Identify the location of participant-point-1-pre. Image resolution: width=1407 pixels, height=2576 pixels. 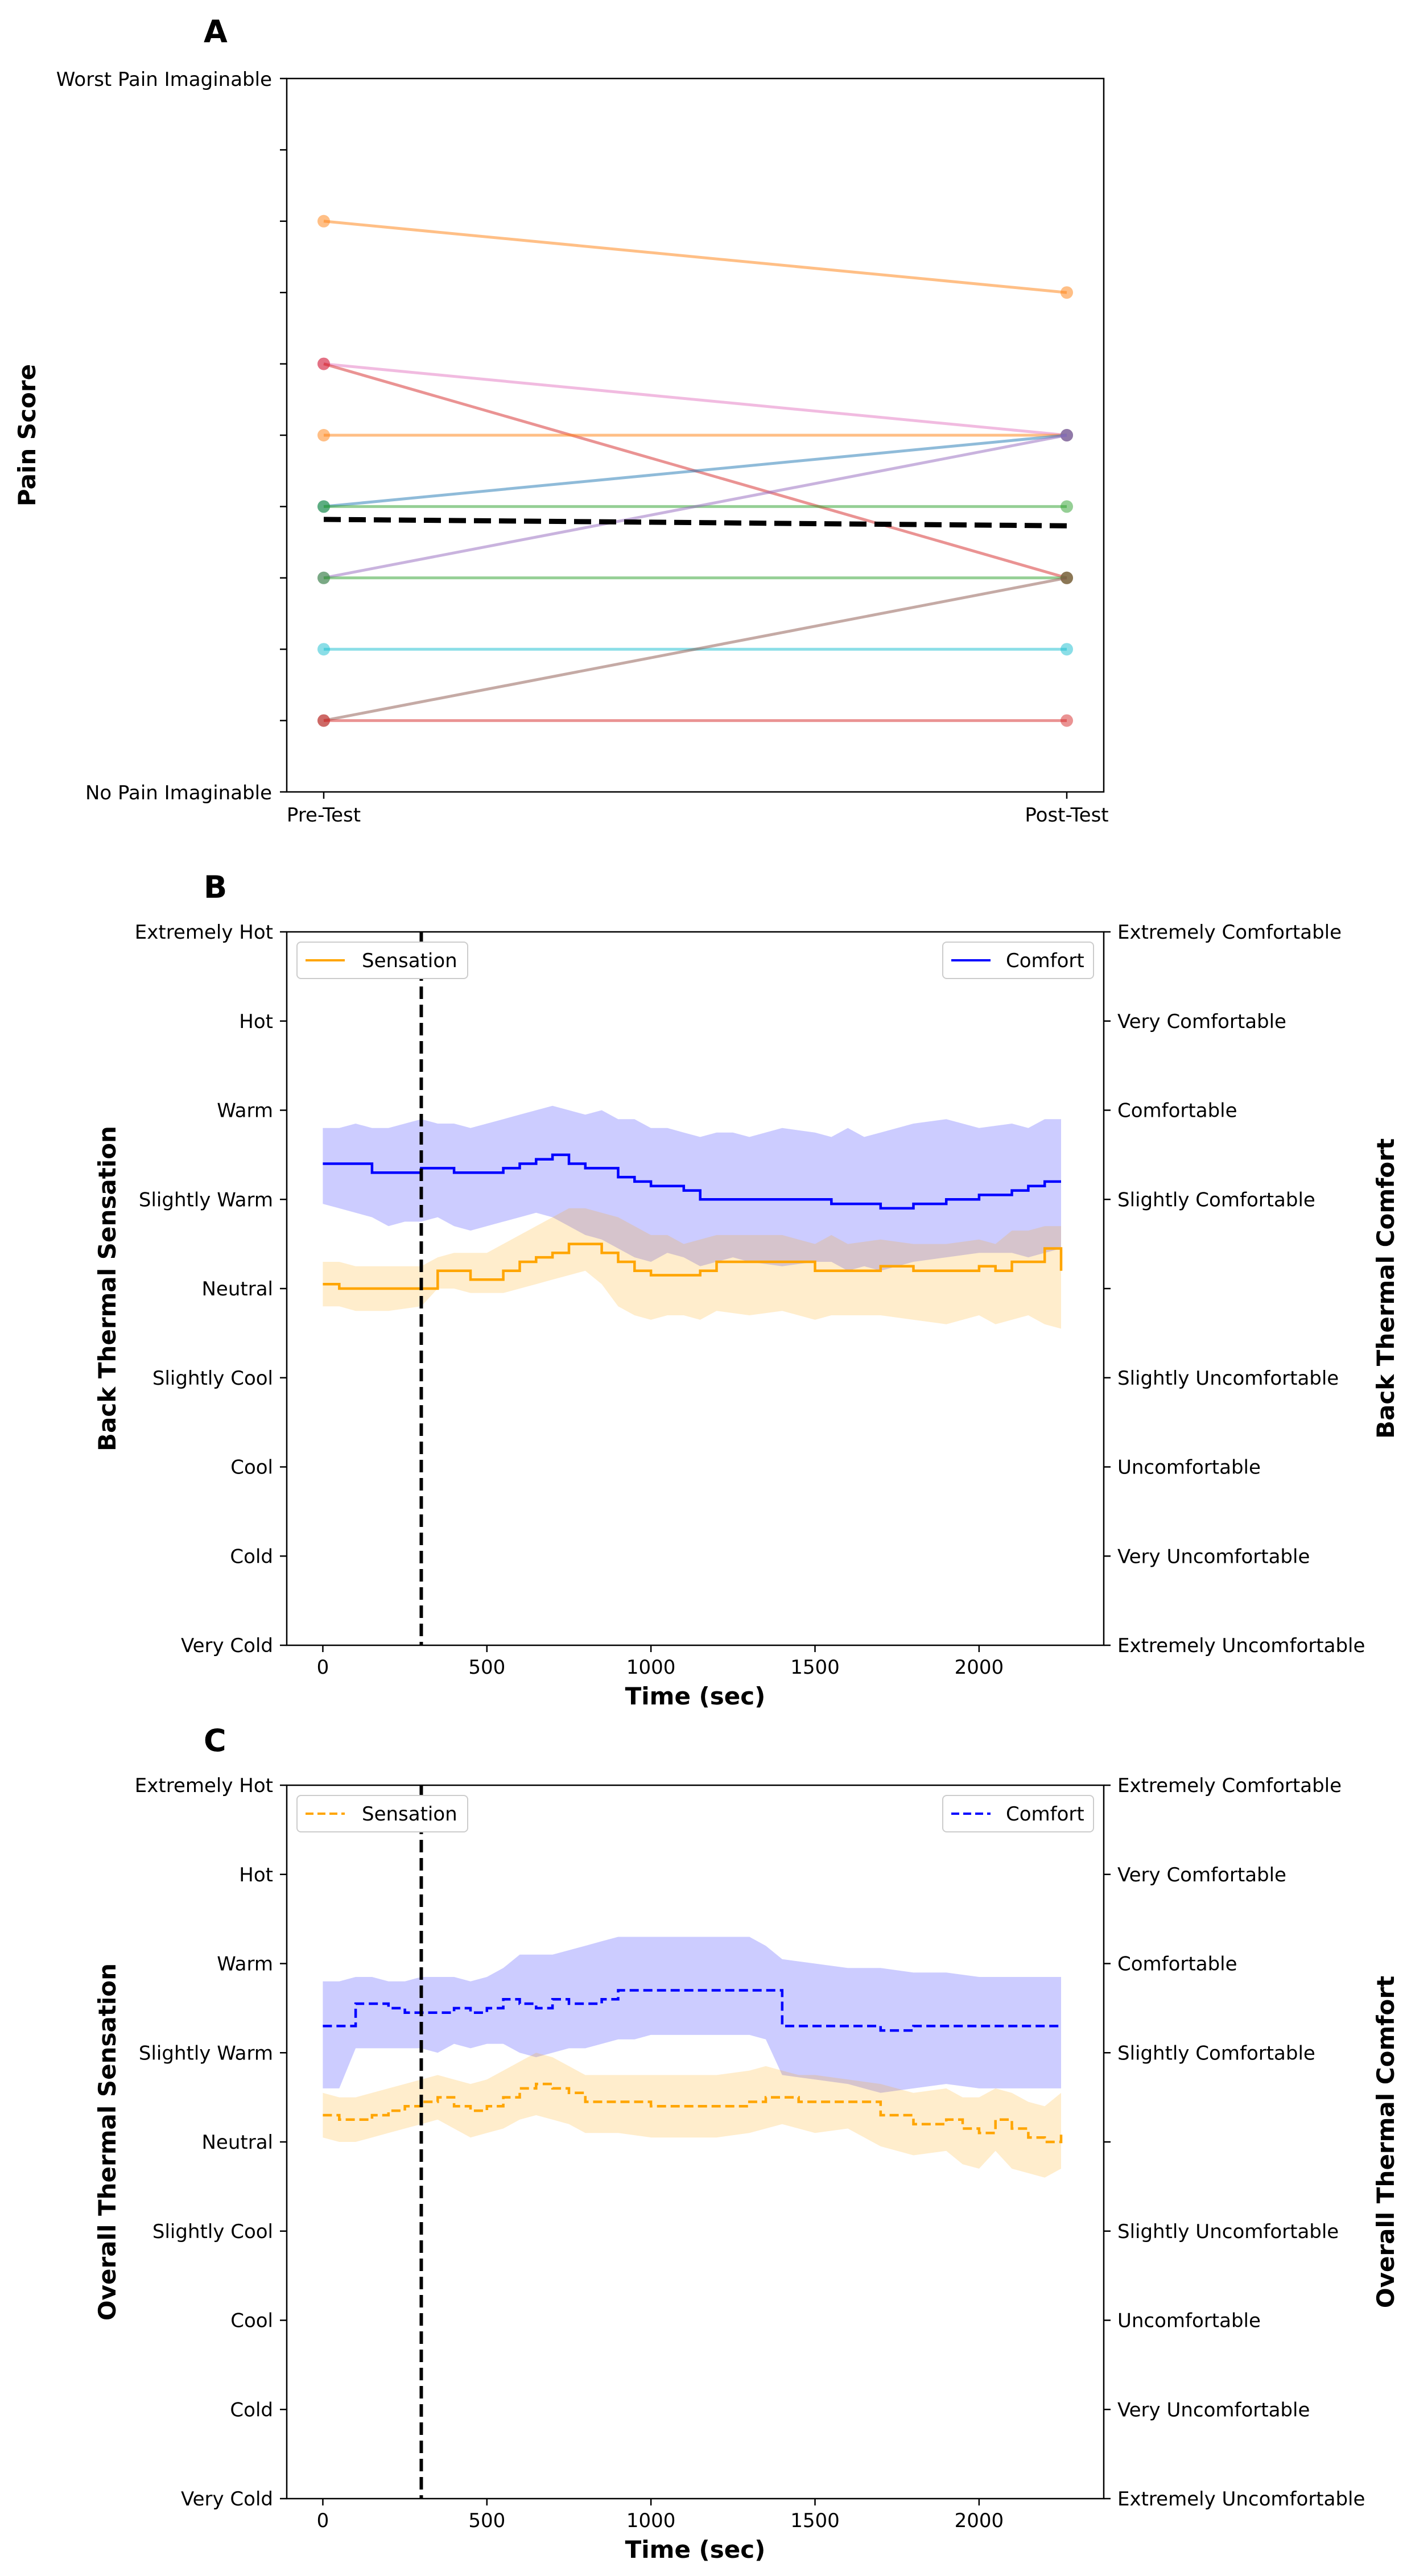
(323, 221).